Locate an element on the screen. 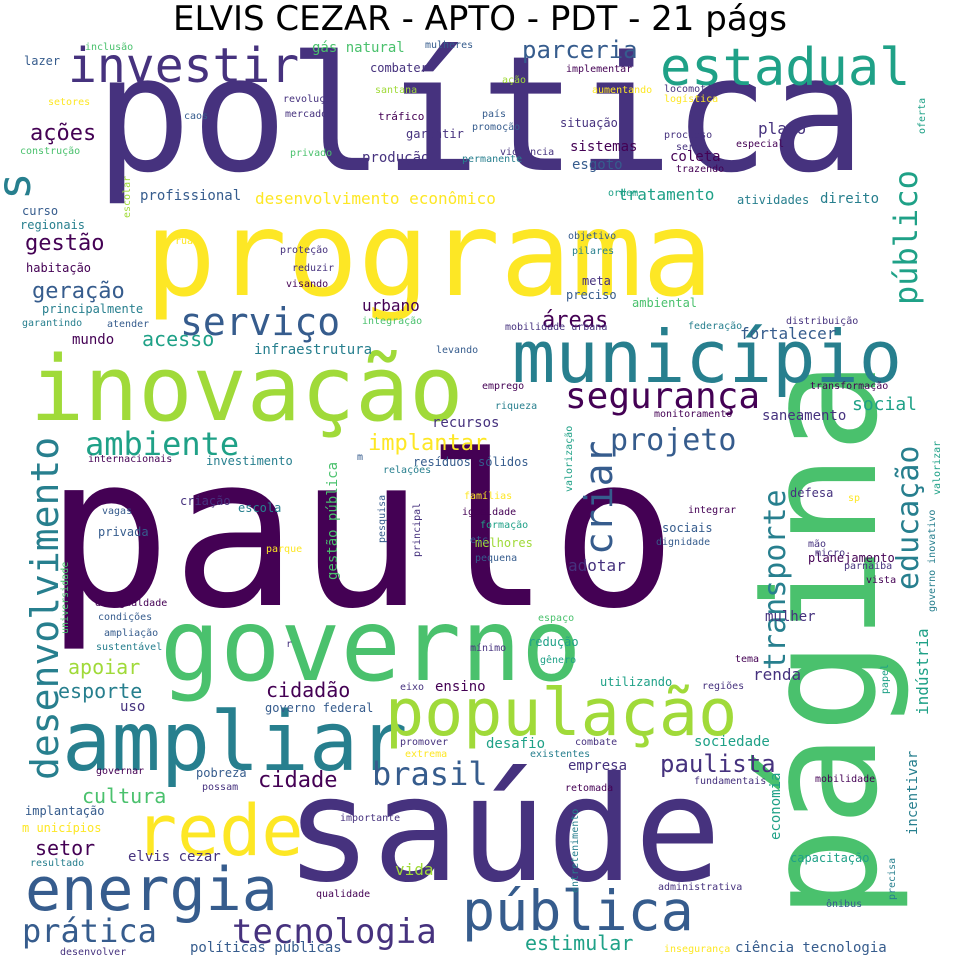  cloud-word: programa is located at coordinates (429, 254).